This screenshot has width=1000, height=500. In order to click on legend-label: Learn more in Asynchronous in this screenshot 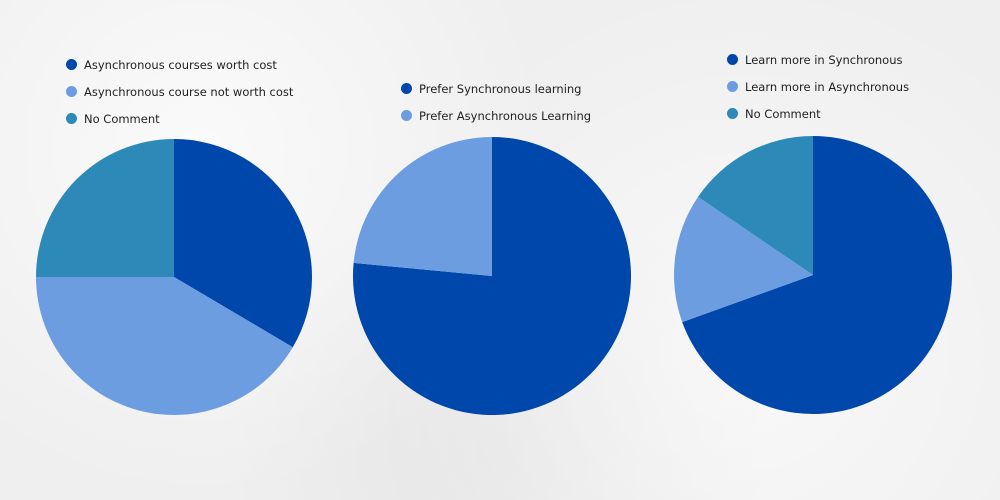, I will do `click(827, 86)`.